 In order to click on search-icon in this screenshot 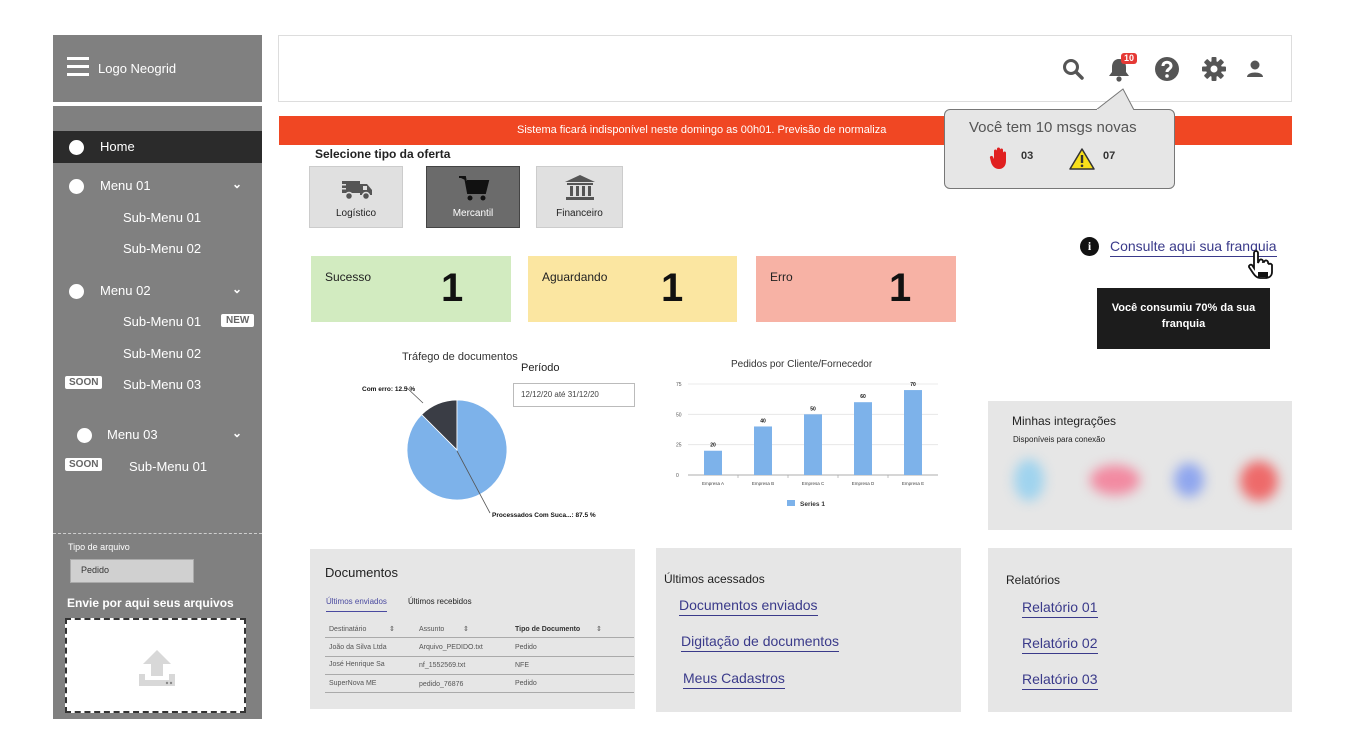, I will do `click(1073, 69)`.